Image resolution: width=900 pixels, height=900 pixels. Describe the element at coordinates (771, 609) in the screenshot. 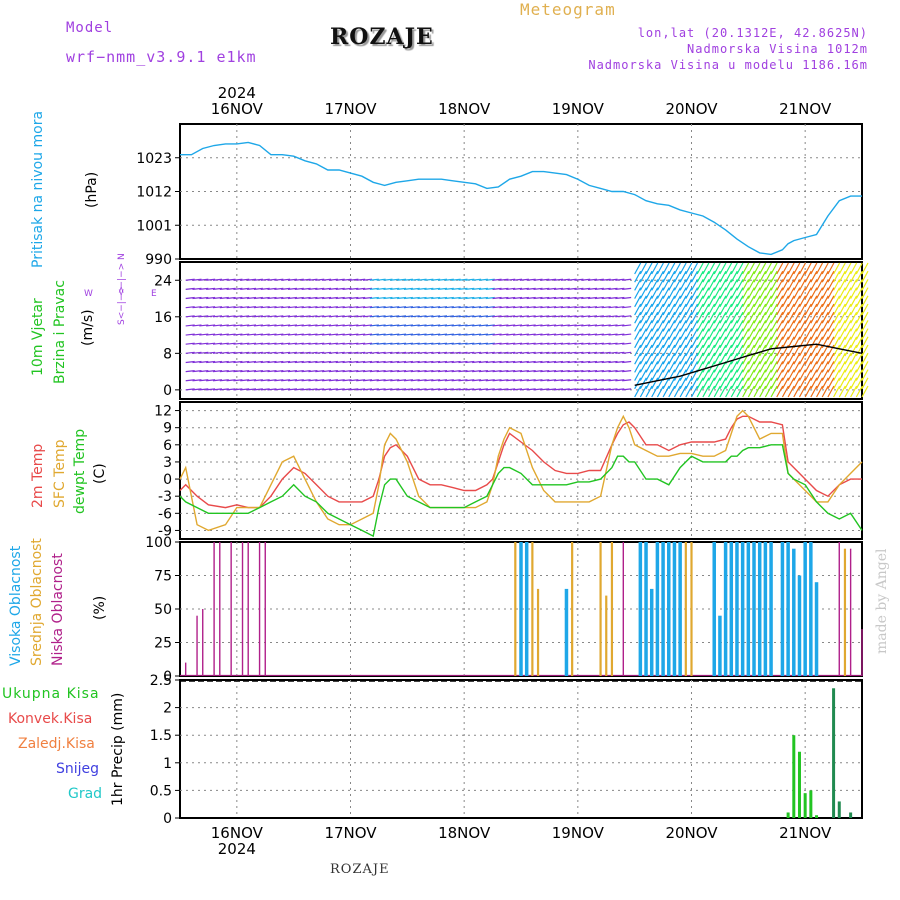

I see `high-cloud-bar` at that location.